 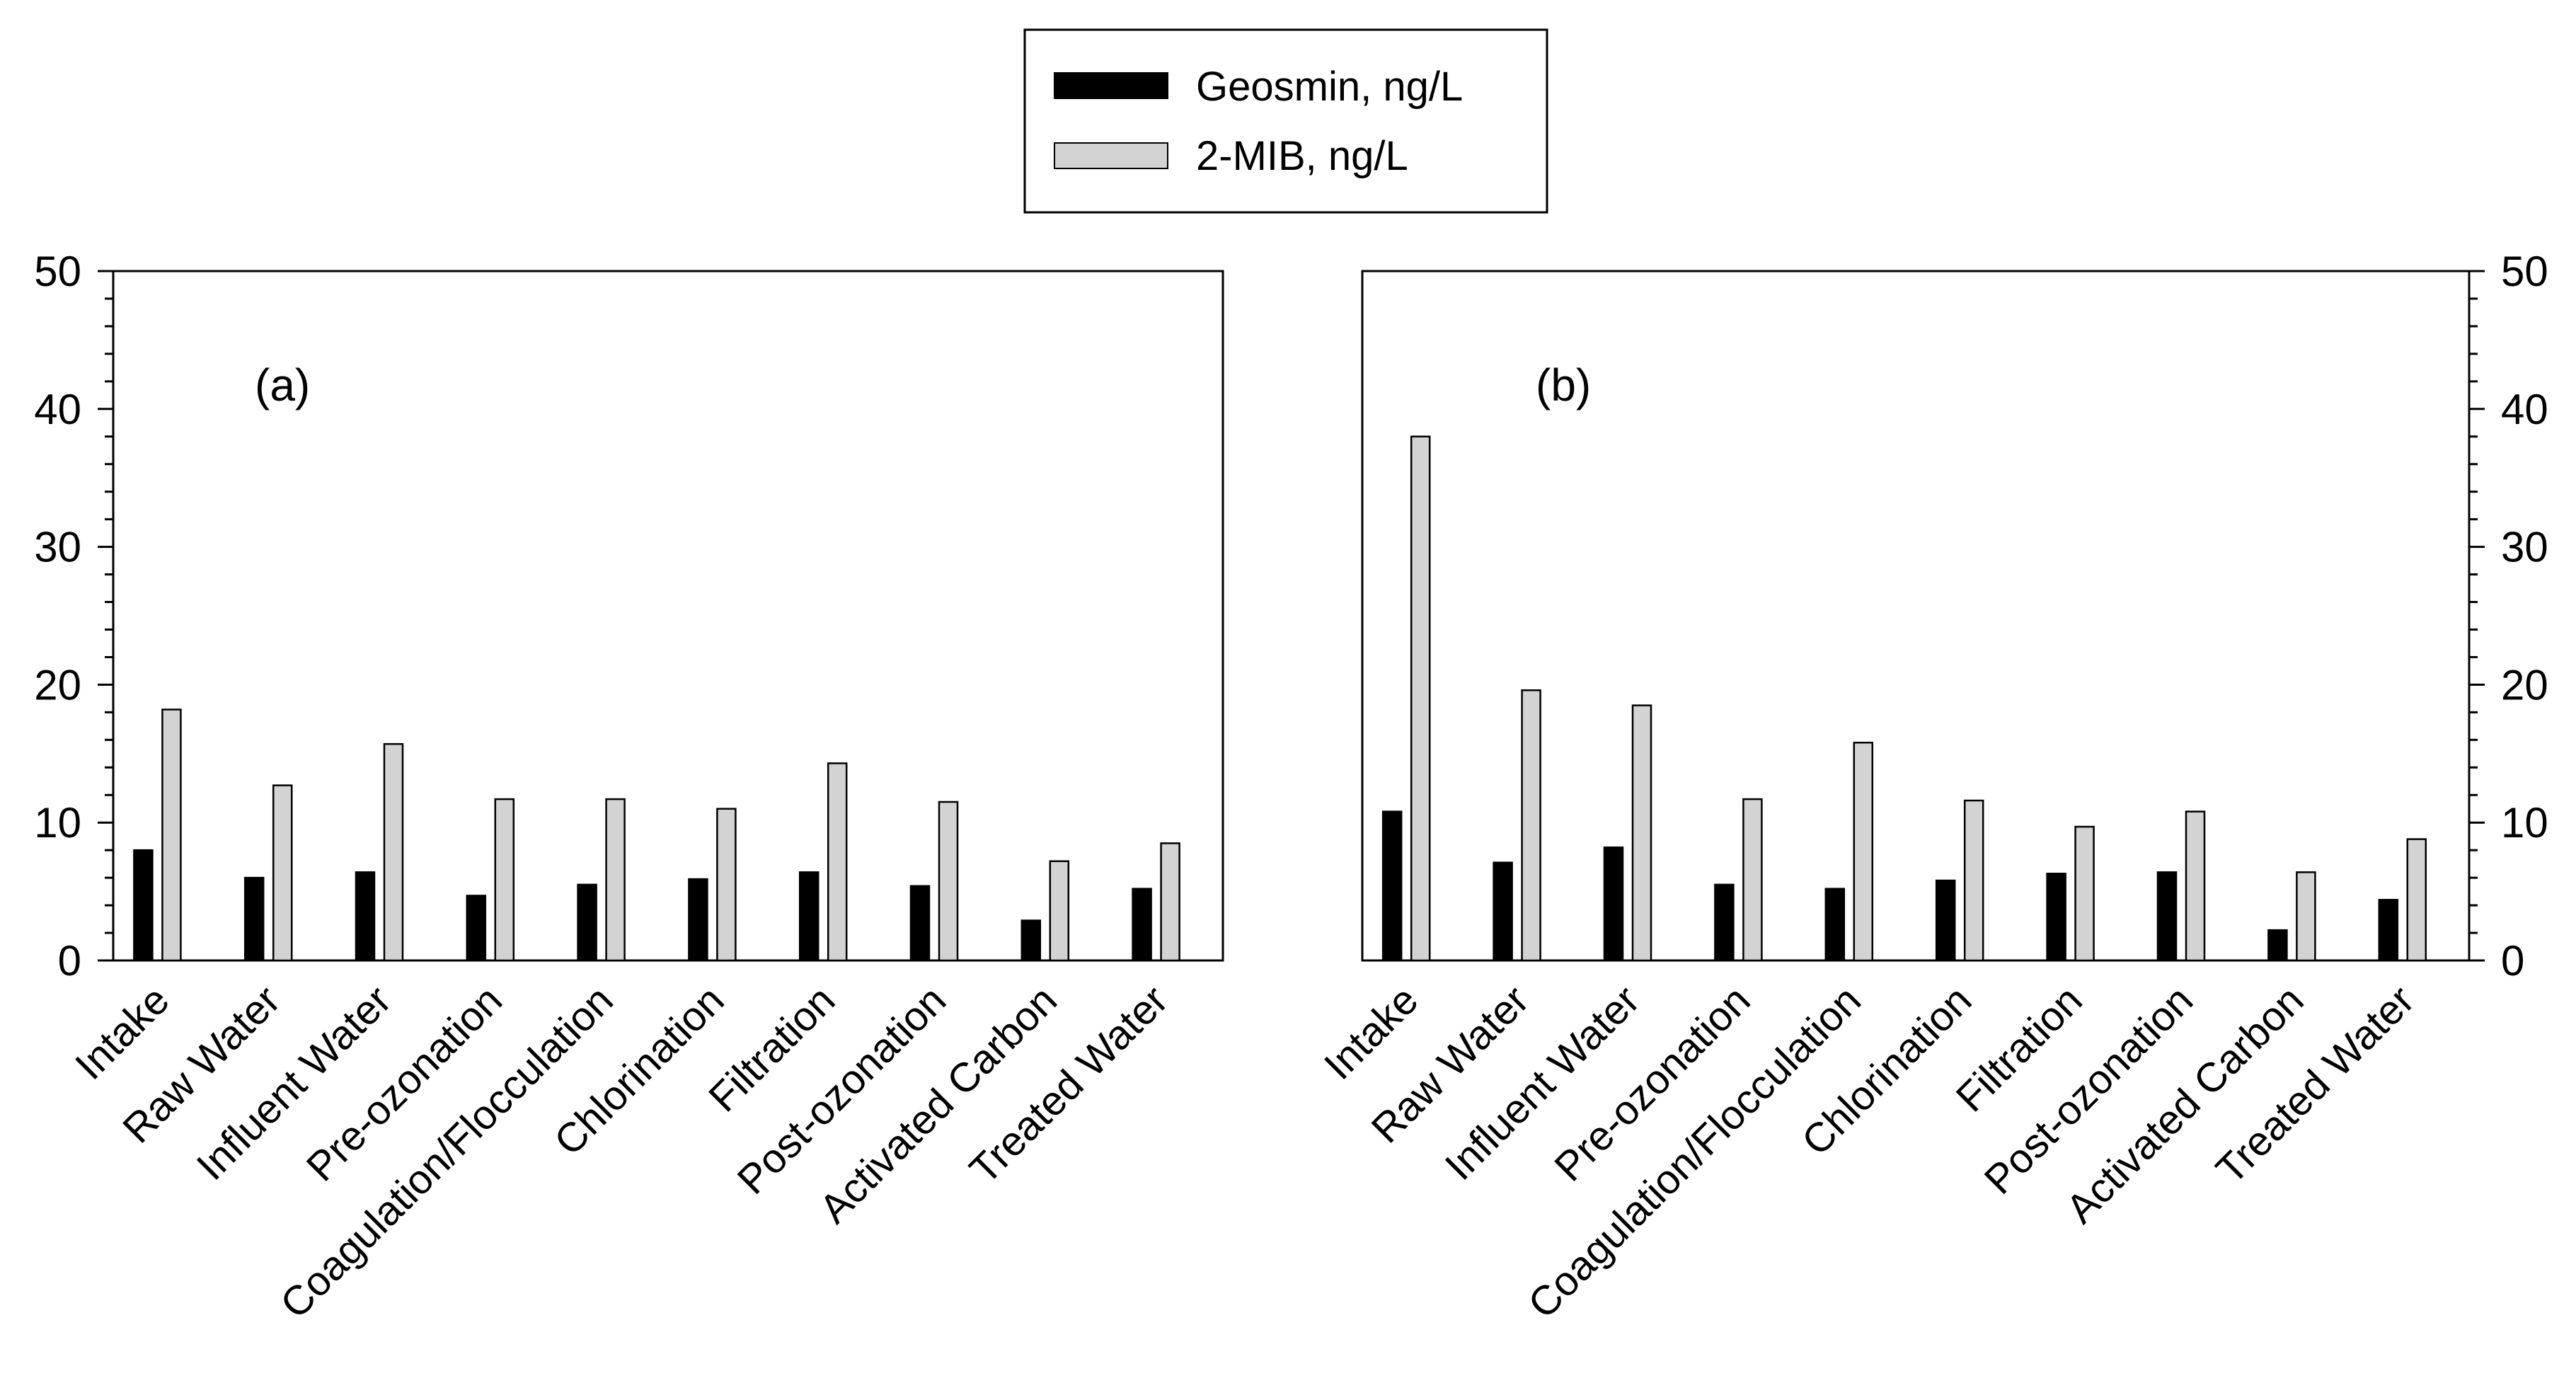 What do you see at coordinates (1563, 385) in the screenshot?
I see `panel-label: (b)` at bounding box center [1563, 385].